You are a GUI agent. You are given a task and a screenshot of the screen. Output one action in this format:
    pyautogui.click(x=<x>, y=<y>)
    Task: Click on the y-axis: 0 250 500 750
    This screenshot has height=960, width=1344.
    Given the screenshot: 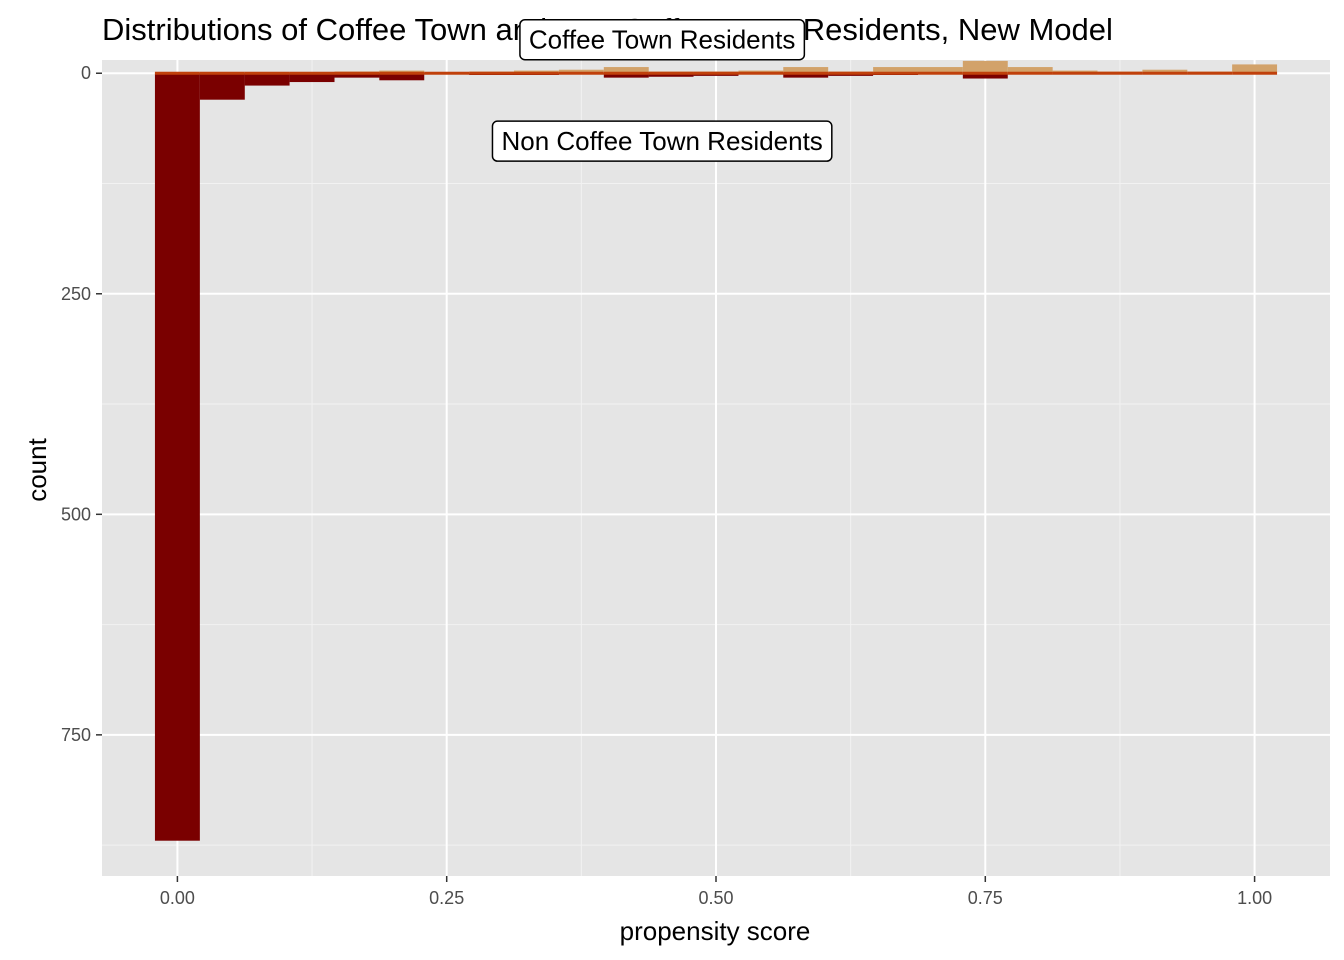 What is the action you would take?
    pyautogui.click(x=81, y=404)
    